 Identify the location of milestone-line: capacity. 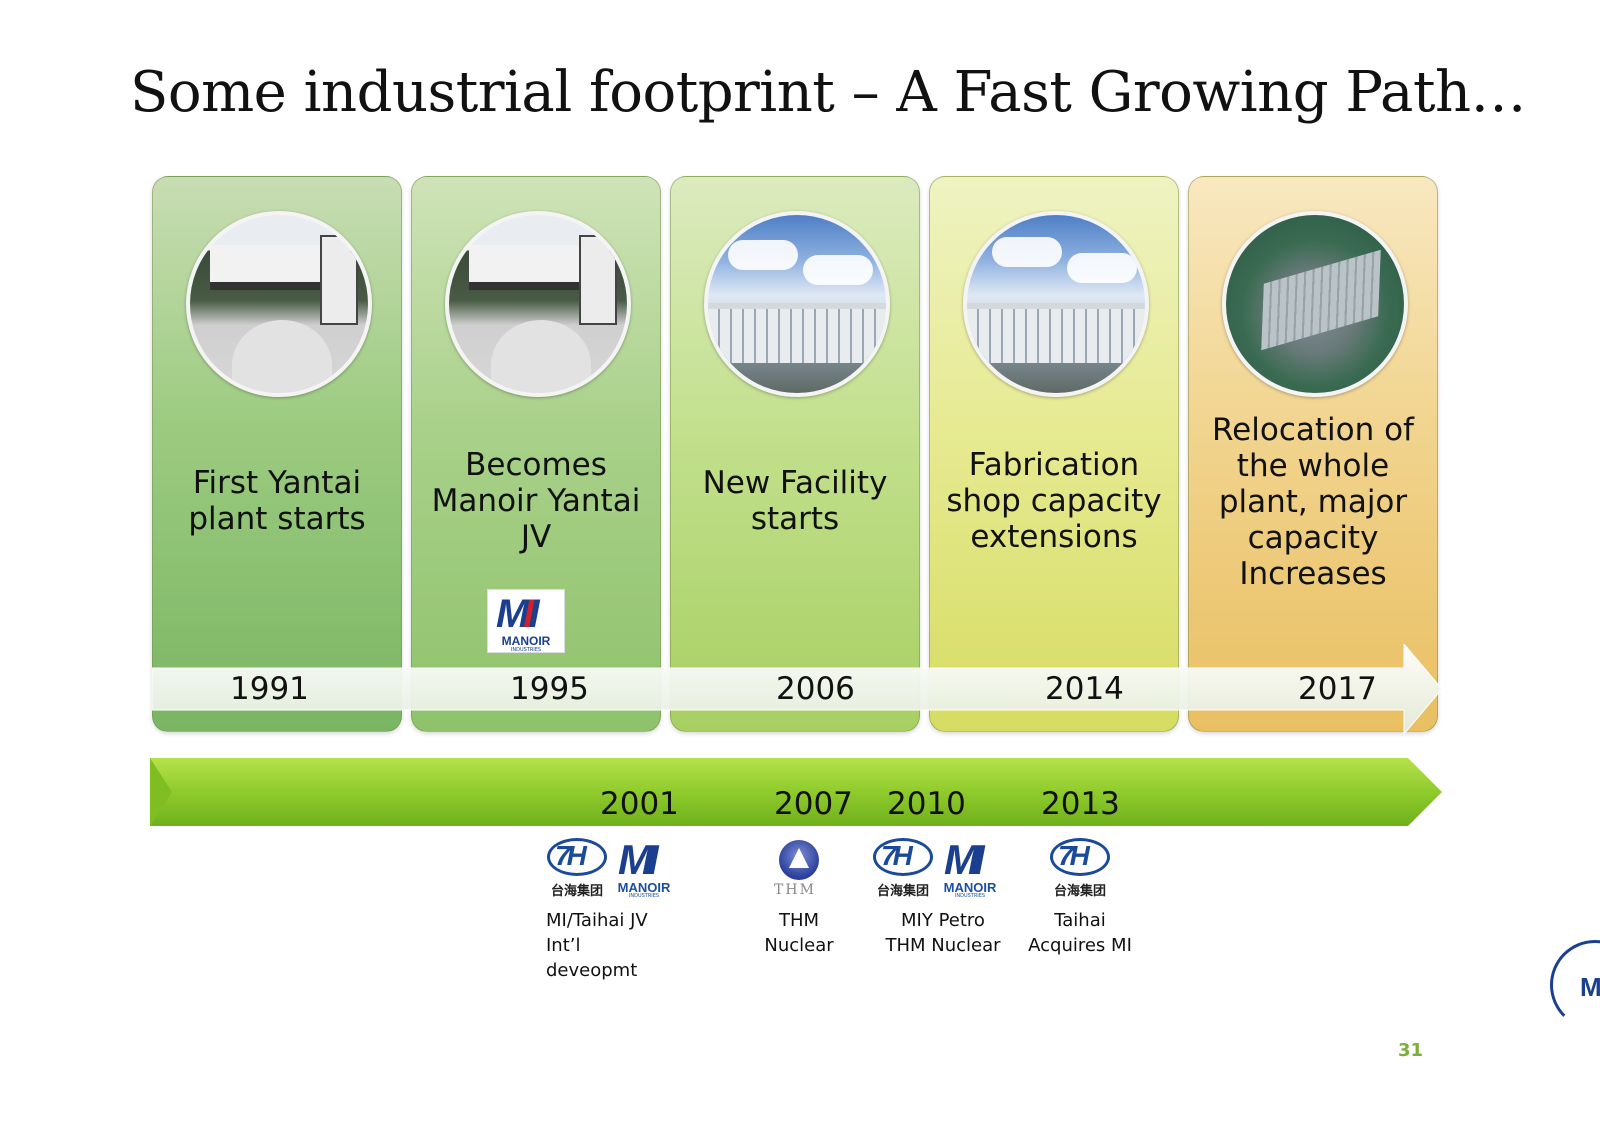
(1313, 538).